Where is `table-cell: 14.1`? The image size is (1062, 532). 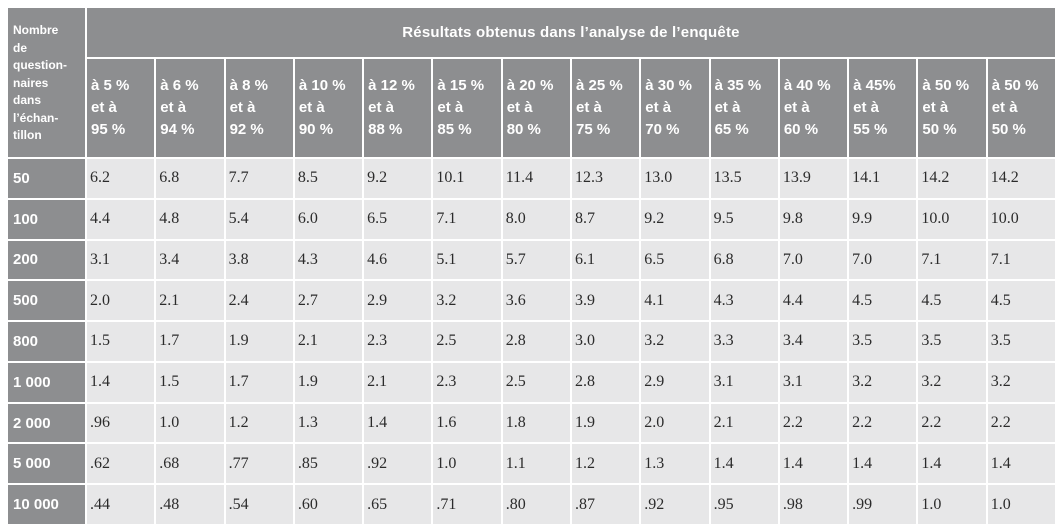 table-cell: 14.1 is located at coordinates (883, 178).